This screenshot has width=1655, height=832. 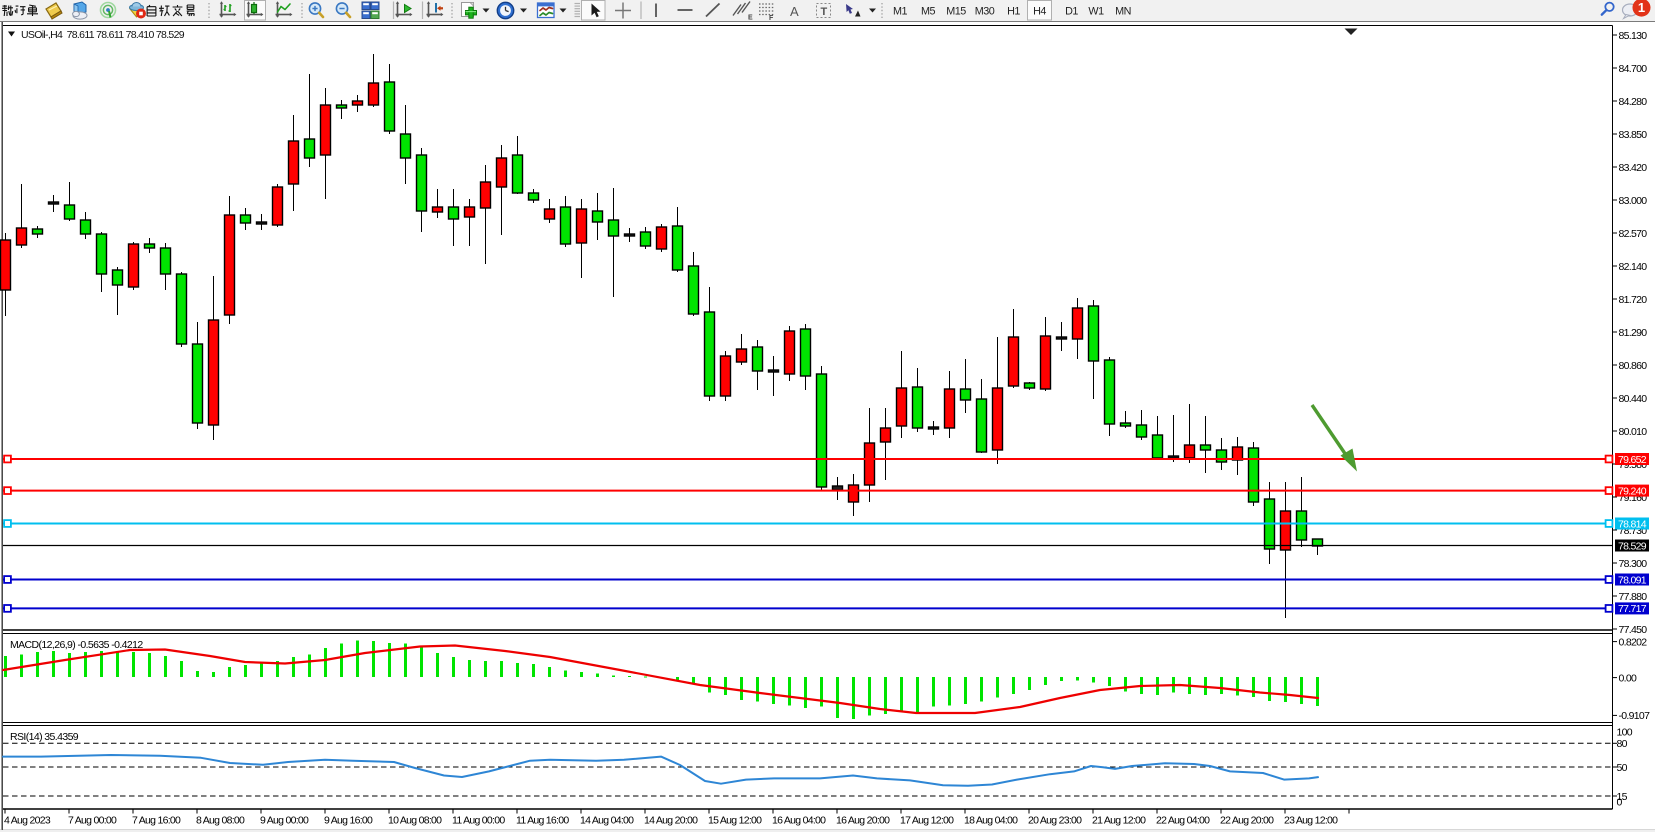 What do you see at coordinates (1632, 609) in the screenshot?
I see `svg-text: 77.717` at bounding box center [1632, 609].